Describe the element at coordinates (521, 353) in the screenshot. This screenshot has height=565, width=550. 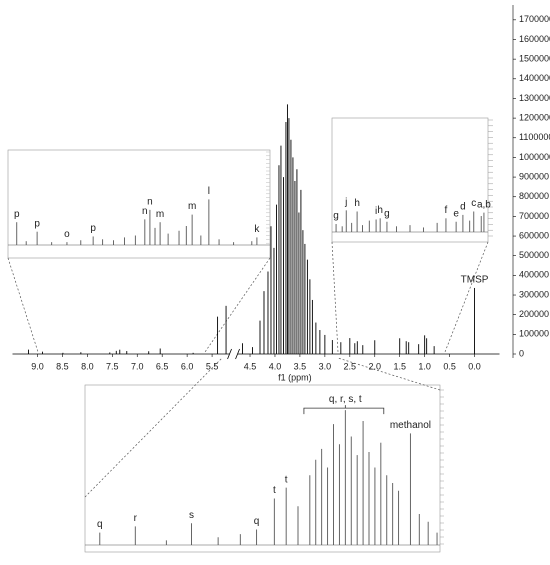
I see `y-tick-label: 0` at that location.